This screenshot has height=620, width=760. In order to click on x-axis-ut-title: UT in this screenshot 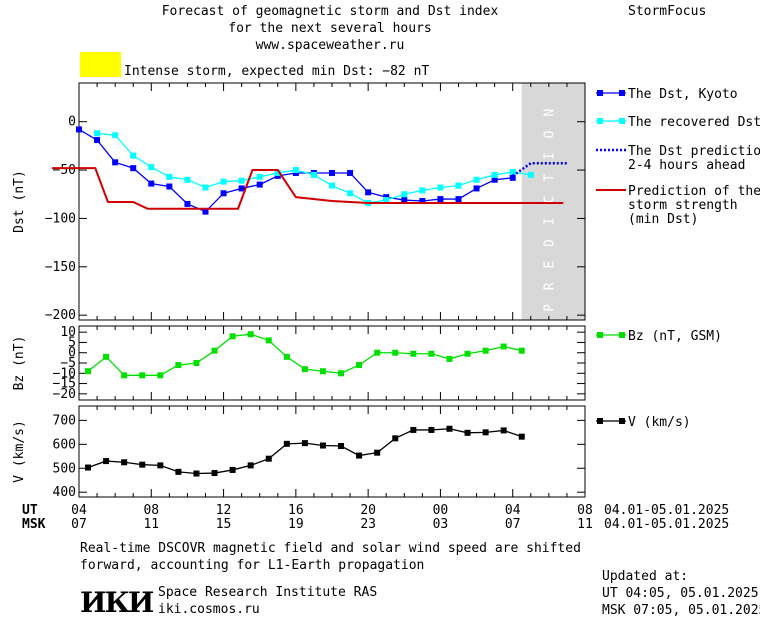, I will do `click(30, 510)`.